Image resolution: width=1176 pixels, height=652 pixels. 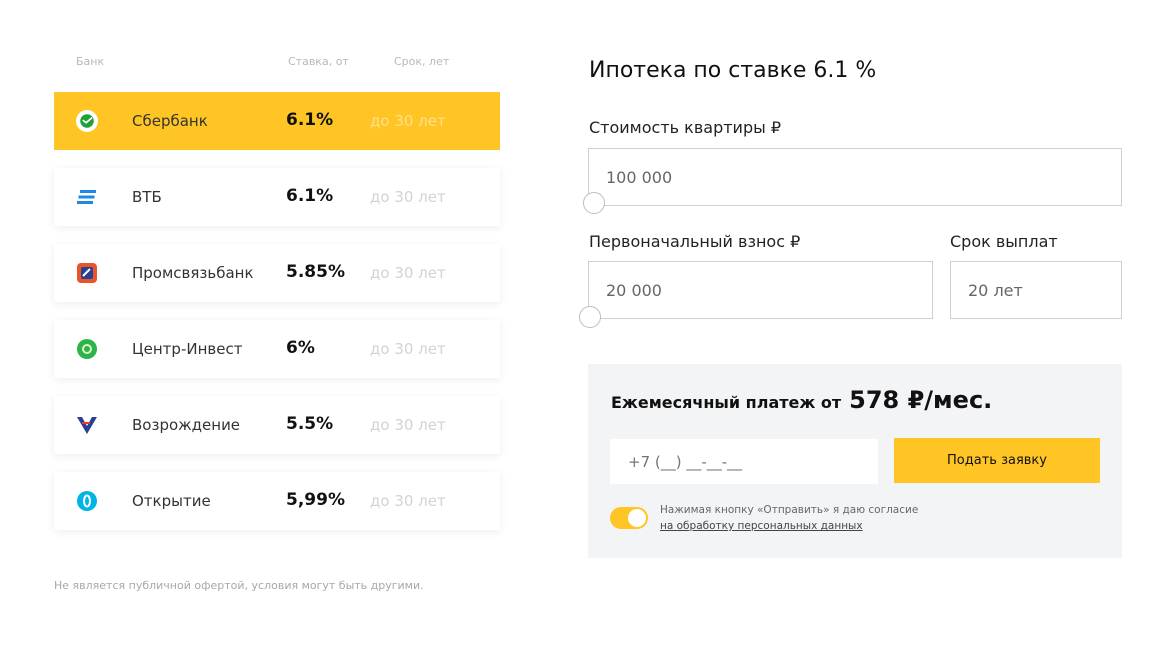 I want to click on submit-button: Подать заявку, so click(x=997, y=460).